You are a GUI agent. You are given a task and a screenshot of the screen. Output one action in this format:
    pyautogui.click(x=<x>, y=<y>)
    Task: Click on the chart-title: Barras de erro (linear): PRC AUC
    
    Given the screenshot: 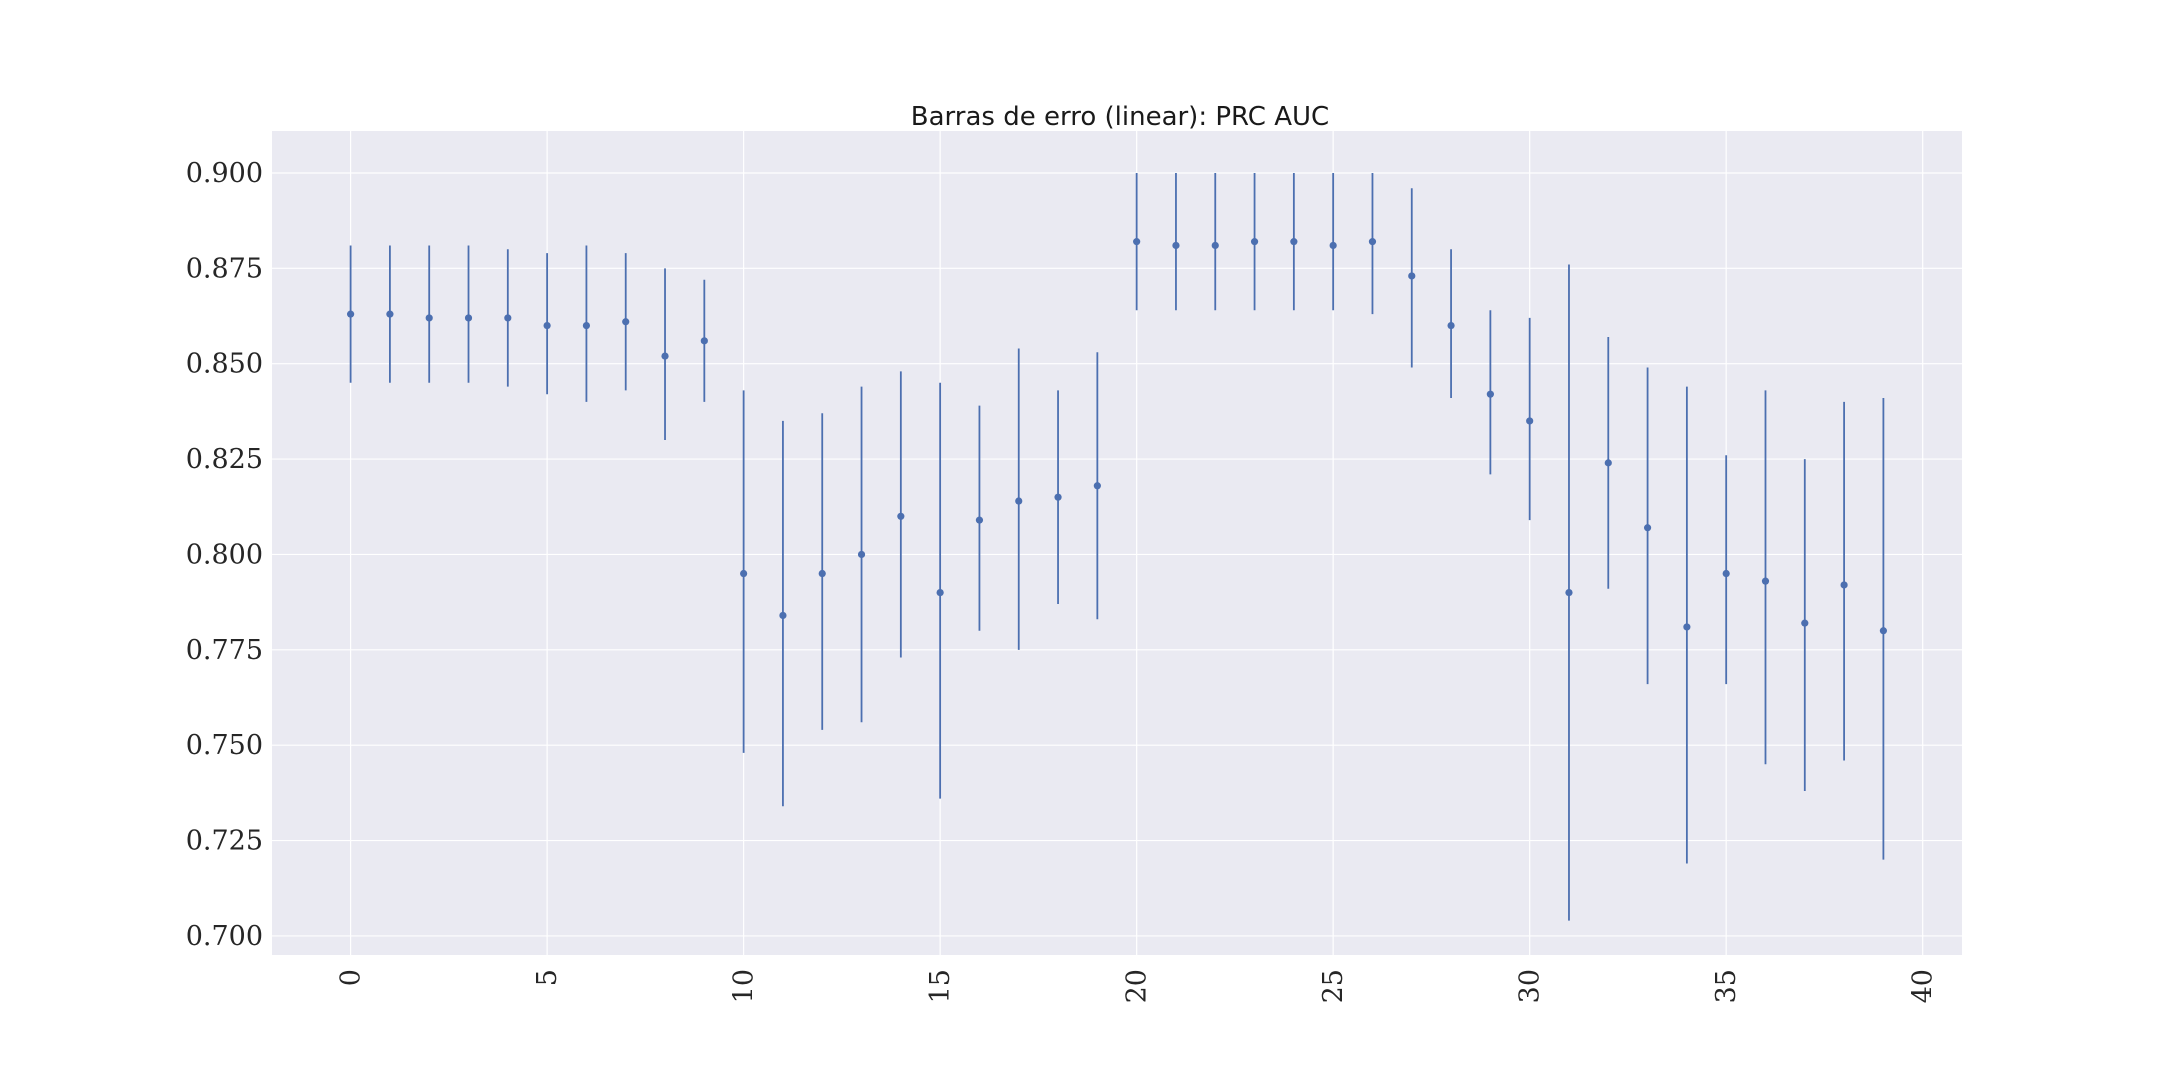 What is the action you would take?
    pyautogui.click(x=1120, y=117)
    